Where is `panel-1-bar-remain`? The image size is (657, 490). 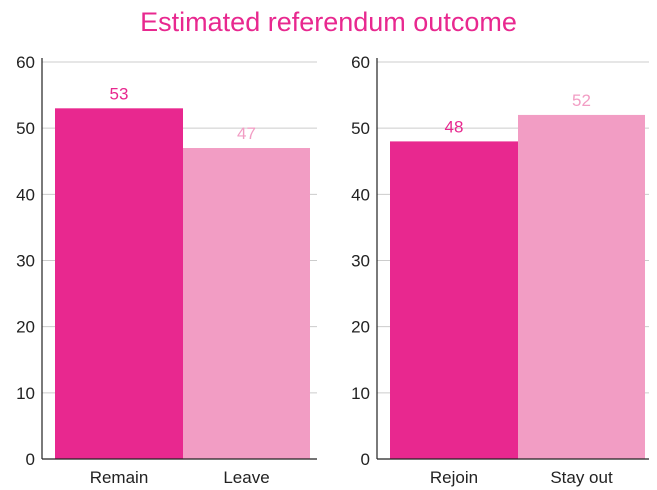 panel-1-bar-remain is located at coordinates (119, 284).